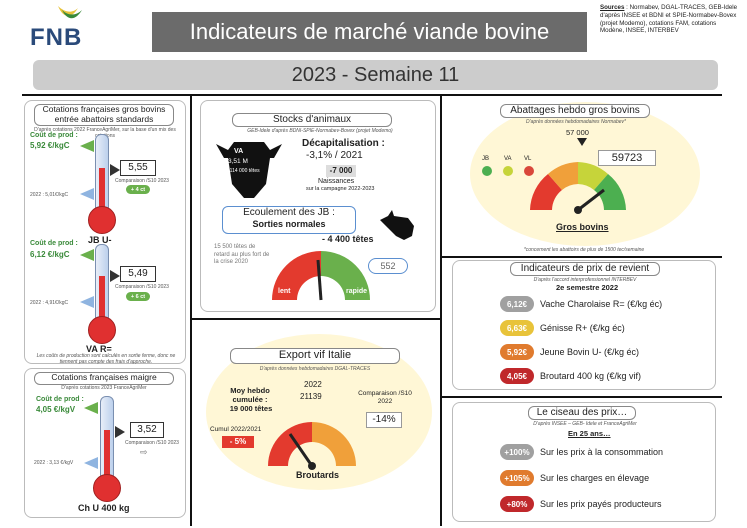  Describe the element at coordinates (289, 212) in the screenshot. I see `ecoulement-label: Ecoulement des JB :` at that location.